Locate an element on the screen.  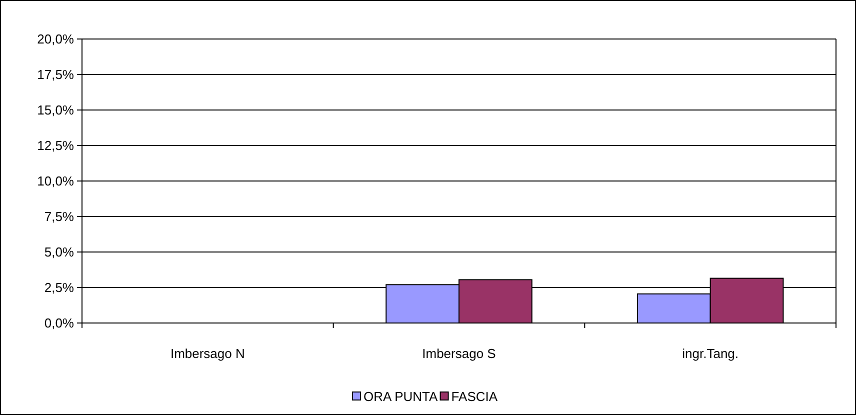
x-tick-label: ingr.Tang. is located at coordinates (710, 353).